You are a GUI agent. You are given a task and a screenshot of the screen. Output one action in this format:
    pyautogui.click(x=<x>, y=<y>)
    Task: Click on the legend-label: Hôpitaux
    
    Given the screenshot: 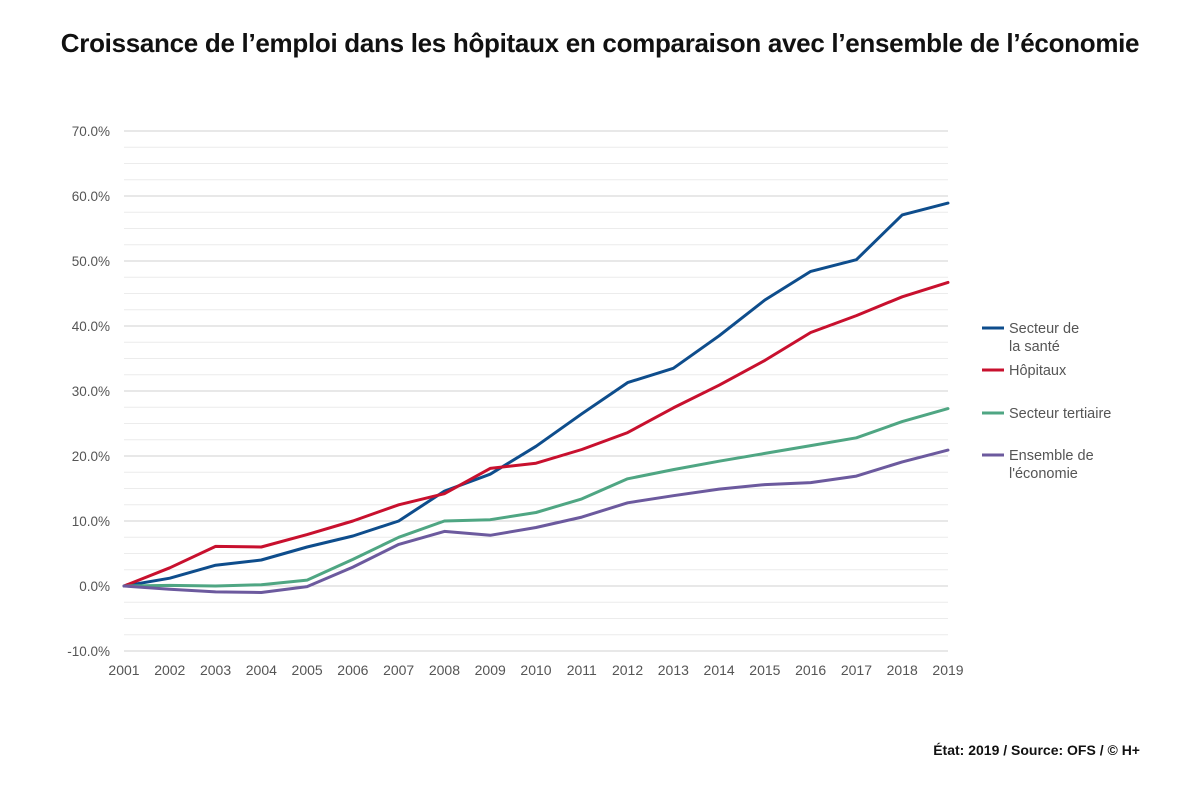 What is the action you would take?
    pyautogui.click(x=1038, y=371)
    